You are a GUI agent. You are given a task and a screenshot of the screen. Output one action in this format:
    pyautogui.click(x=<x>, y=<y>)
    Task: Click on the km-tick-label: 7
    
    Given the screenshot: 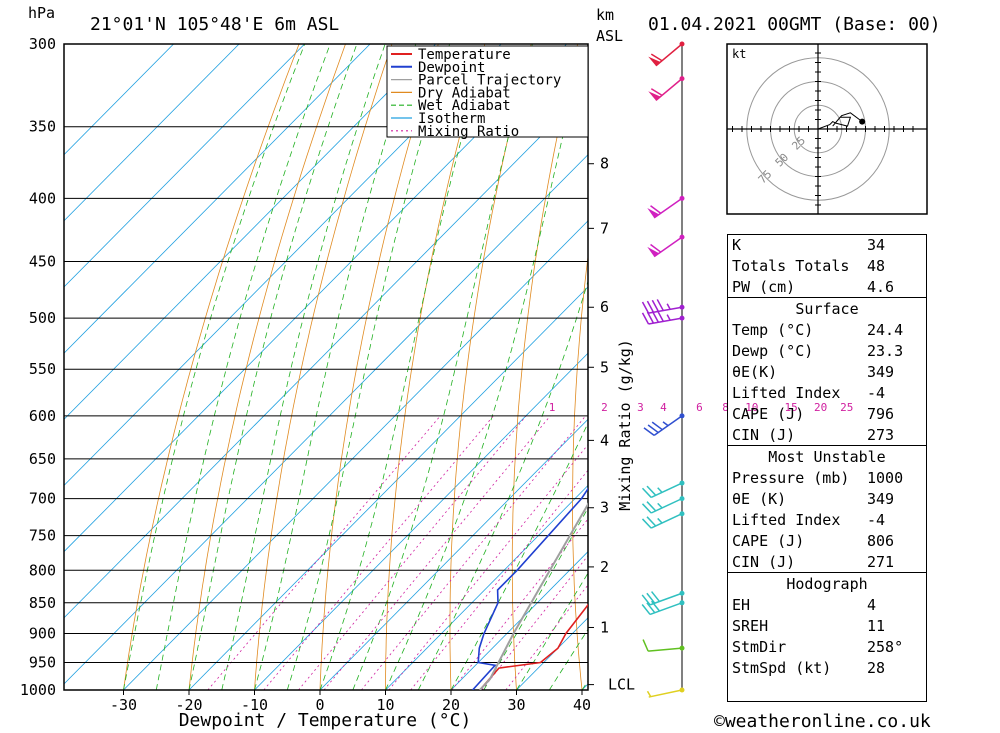 What is the action you would take?
    pyautogui.click(x=604, y=228)
    